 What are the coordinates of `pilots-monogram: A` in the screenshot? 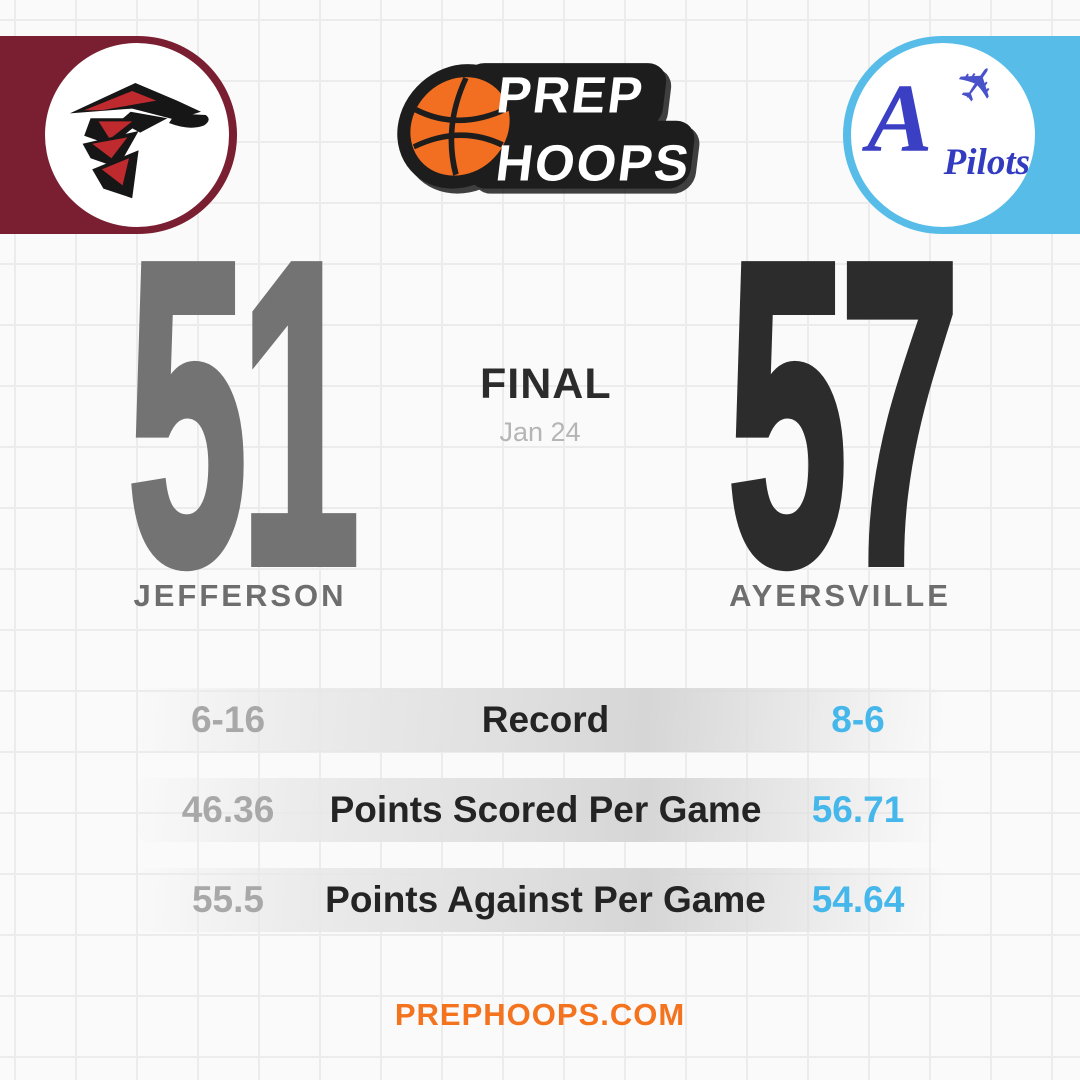 It's located at (900, 119).